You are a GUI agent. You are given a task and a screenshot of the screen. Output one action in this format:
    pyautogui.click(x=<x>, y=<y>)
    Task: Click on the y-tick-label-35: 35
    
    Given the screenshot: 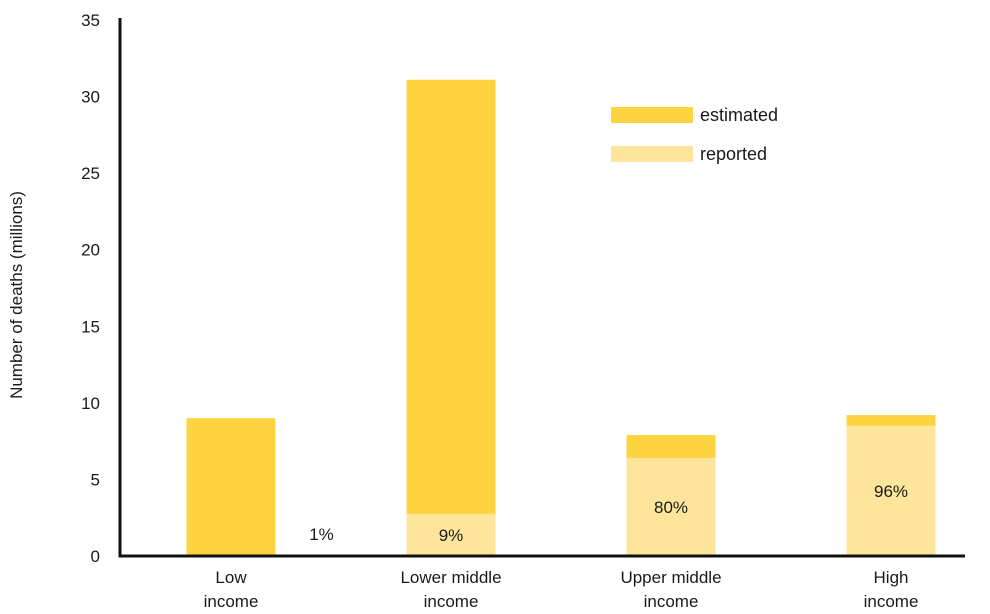 What is the action you would take?
    pyautogui.click(x=90, y=20)
    